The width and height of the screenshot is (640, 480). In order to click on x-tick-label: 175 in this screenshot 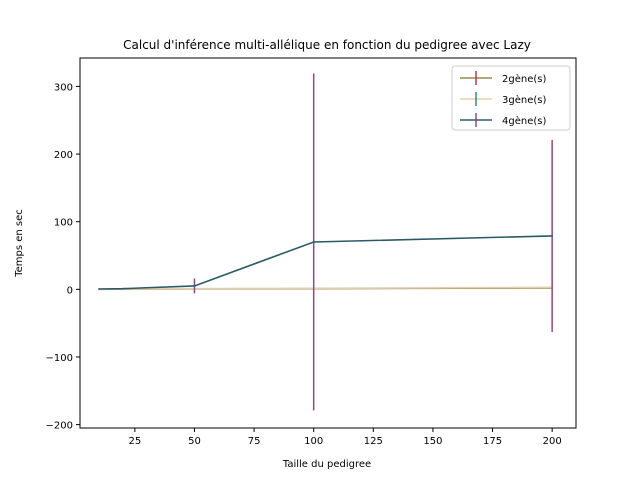, I will do `click(492, 441)`.